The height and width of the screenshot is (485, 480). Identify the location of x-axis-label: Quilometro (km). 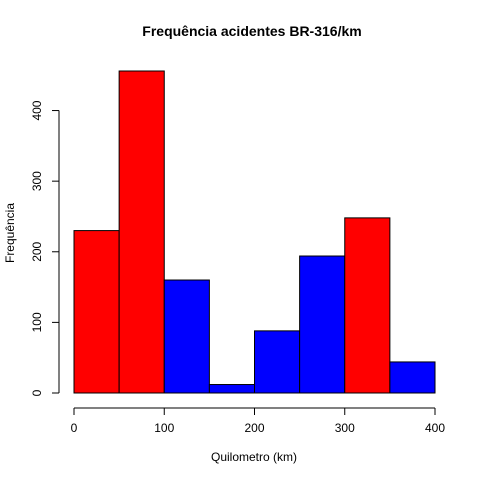
(254, 457).